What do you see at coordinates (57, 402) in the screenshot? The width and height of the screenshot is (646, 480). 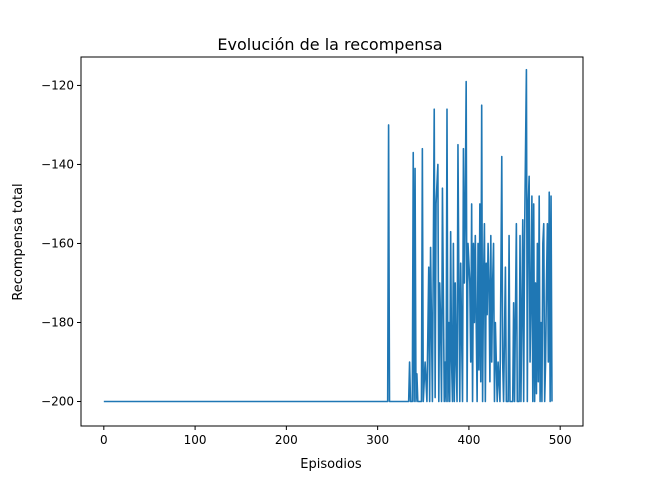 I see `y-tick-label: −200` at bounding box center [57, 402].